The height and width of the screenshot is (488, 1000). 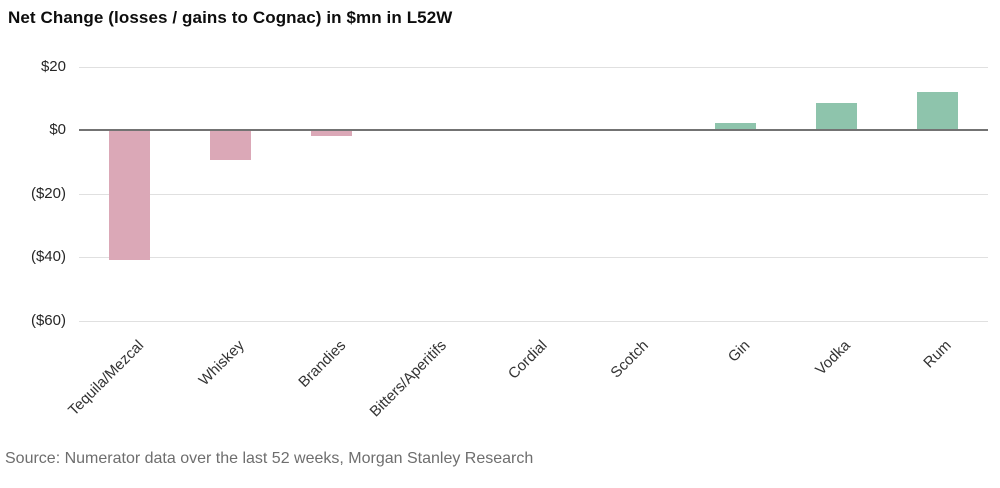 I want to click on x-label-cordial: Cordial, so click(x=528, y=360).